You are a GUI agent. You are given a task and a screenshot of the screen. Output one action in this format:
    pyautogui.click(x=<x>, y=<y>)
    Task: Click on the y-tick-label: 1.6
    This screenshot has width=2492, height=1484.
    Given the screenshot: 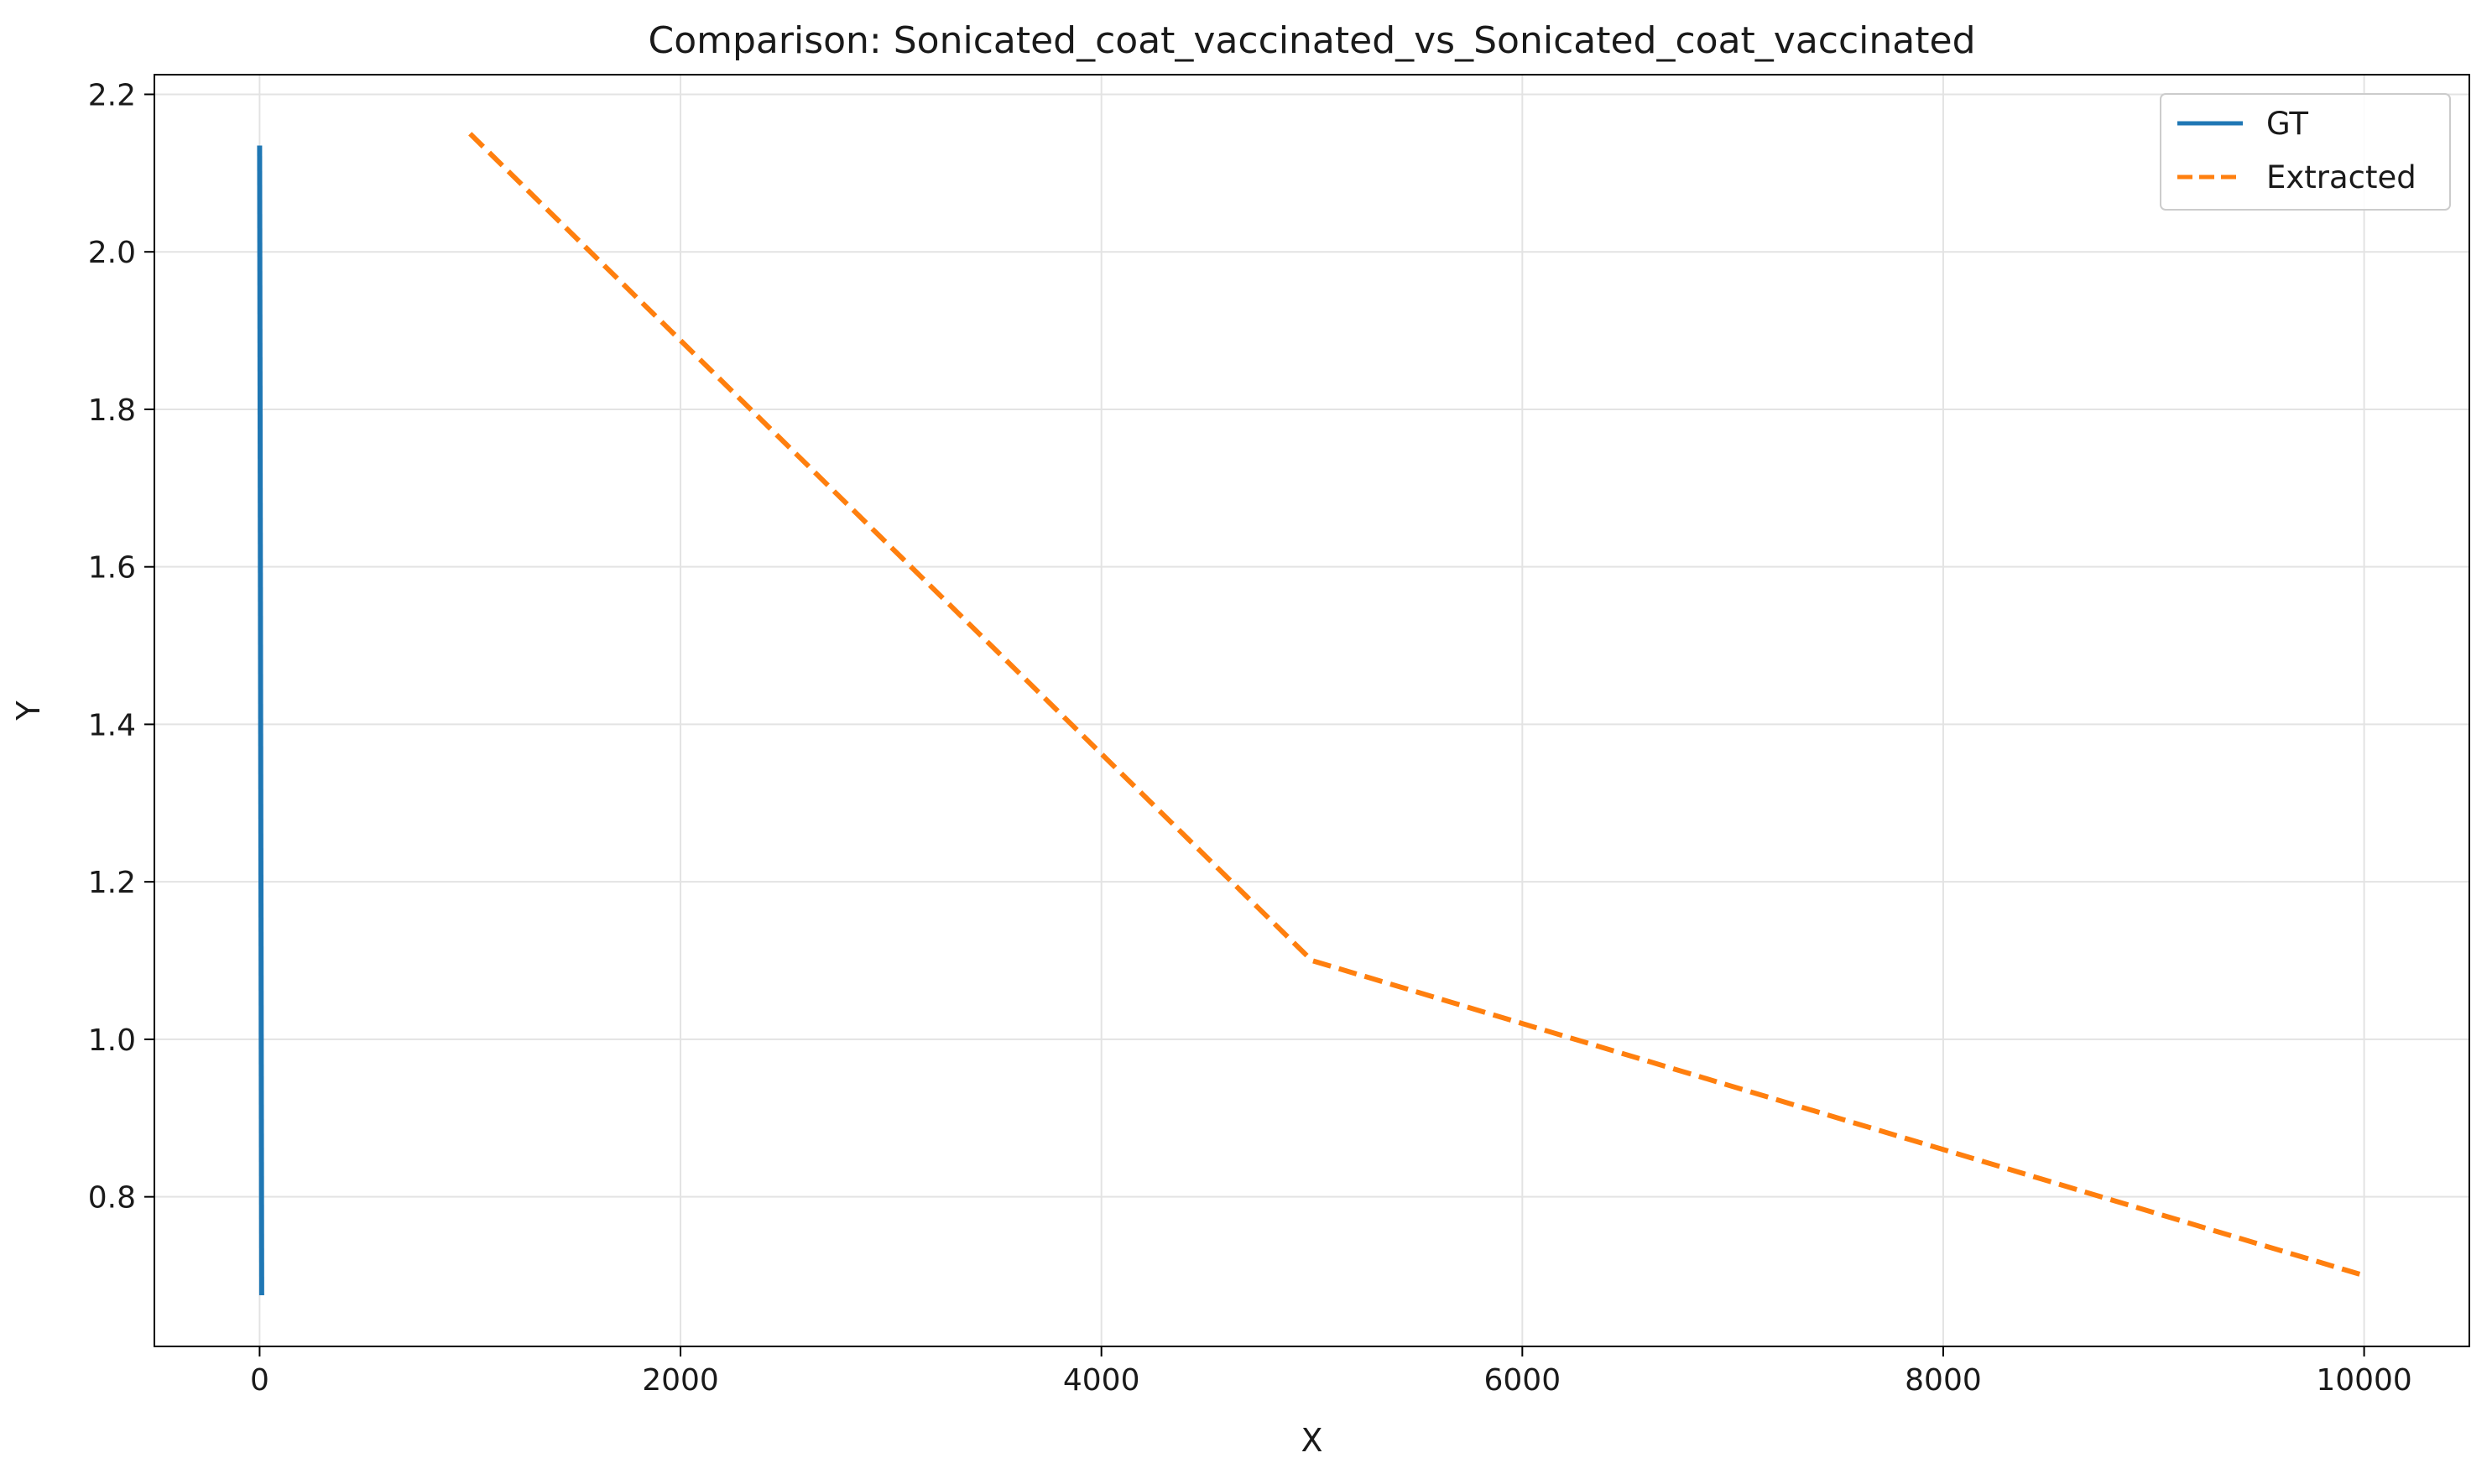 What is the action you would take?
    pyautogui.click(x=112, y=568)
    